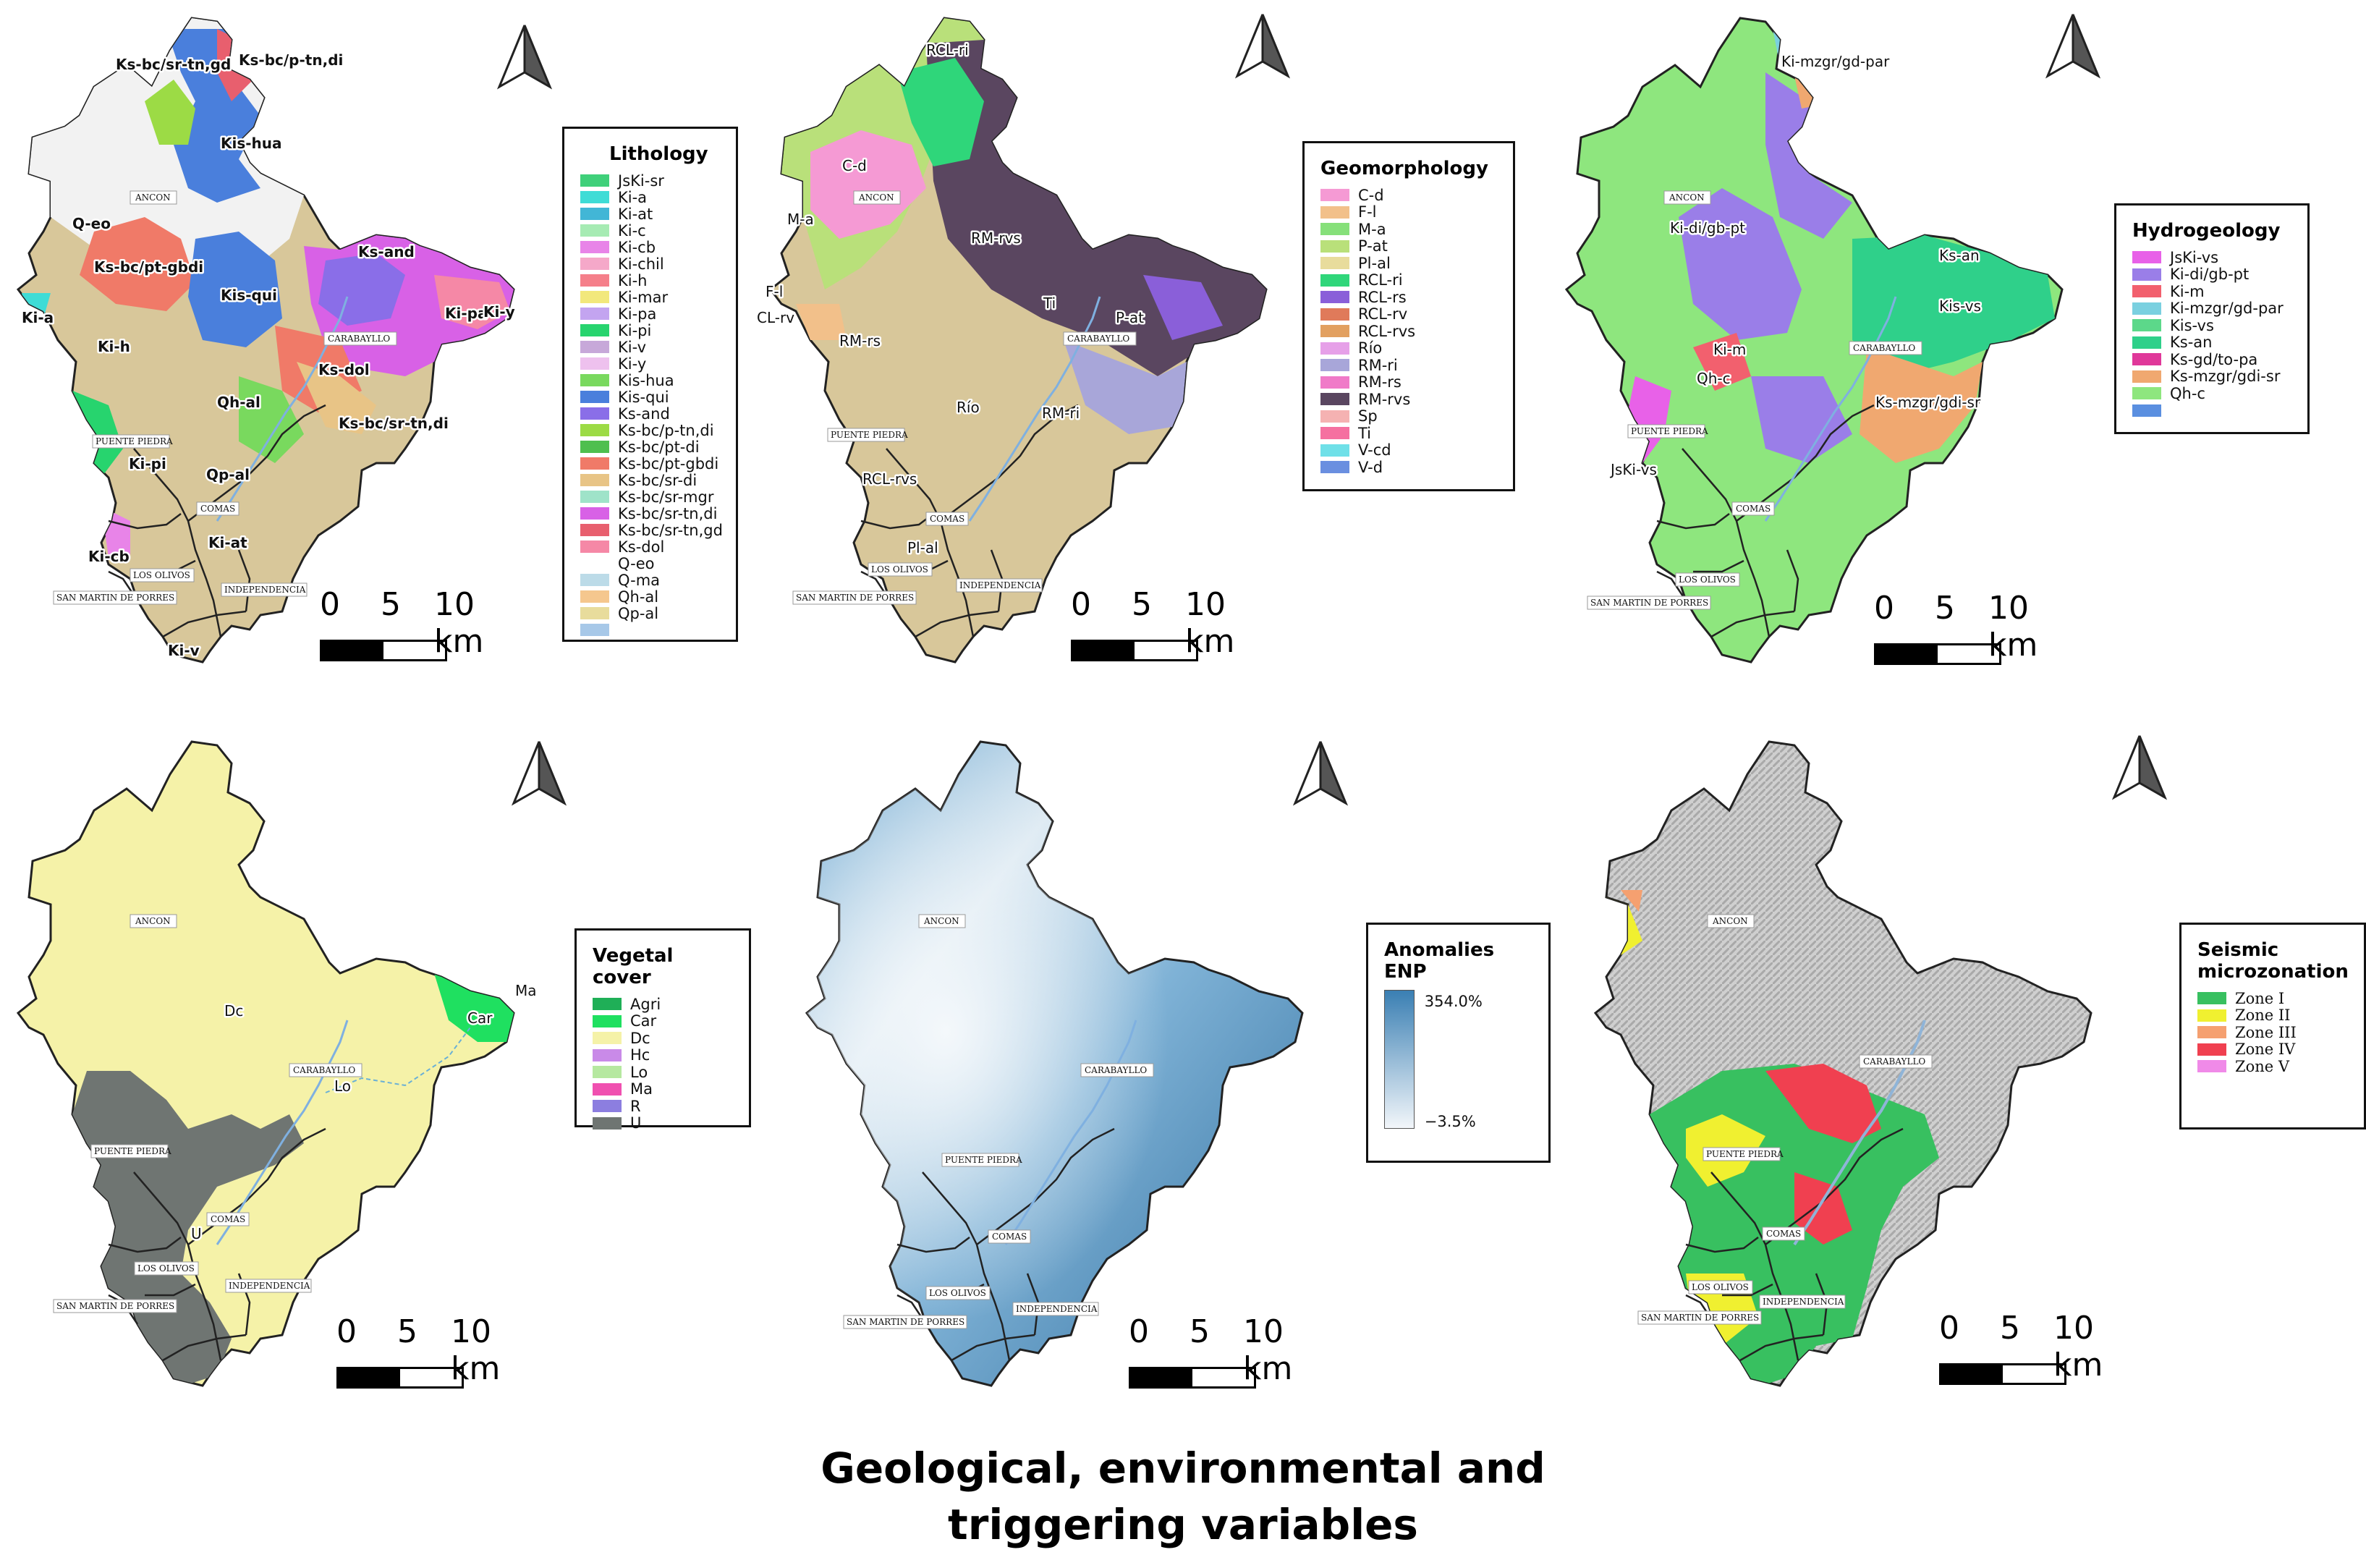 This screenshot has height=1568, width=2366. Describe the element at coordinates (1183, 1468) in the screenshot. I see `figure-title-line-1: Geological, environmental and` at that location.